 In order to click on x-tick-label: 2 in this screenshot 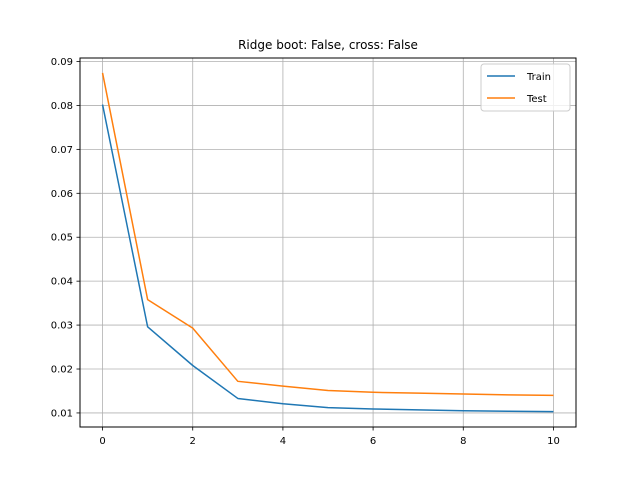, I will do `click(193, 441)`.